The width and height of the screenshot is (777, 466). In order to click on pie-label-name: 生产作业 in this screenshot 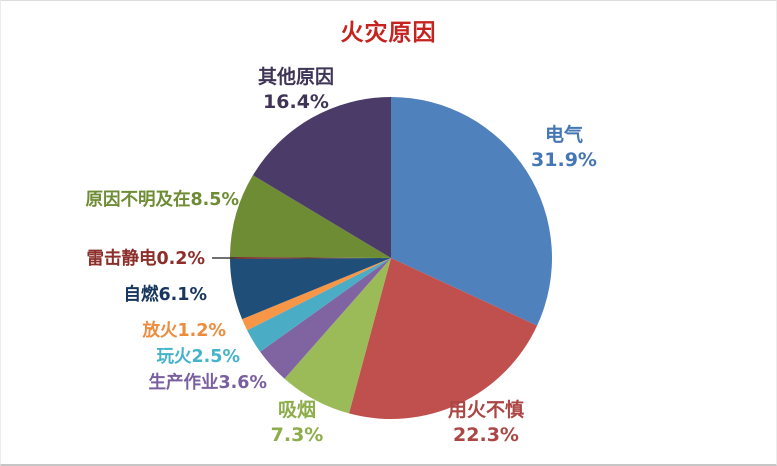, I will do `click(183, 383)`.